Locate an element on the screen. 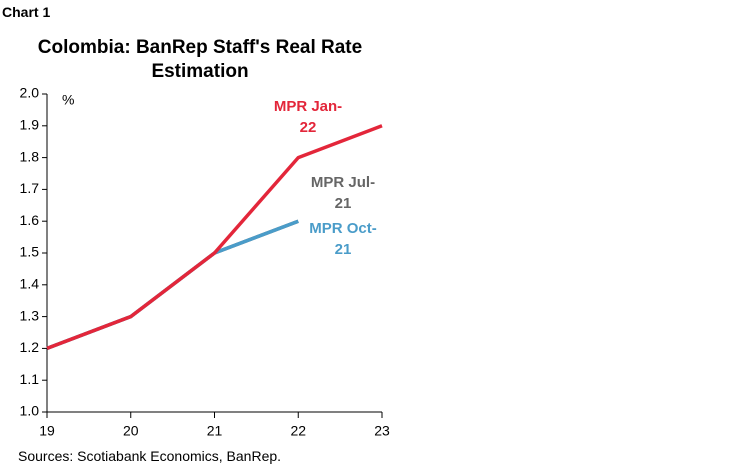 The height and width of the screenshot is (475, 750). series-label: MPR Oct-21 is located at coordinates (343, 239).